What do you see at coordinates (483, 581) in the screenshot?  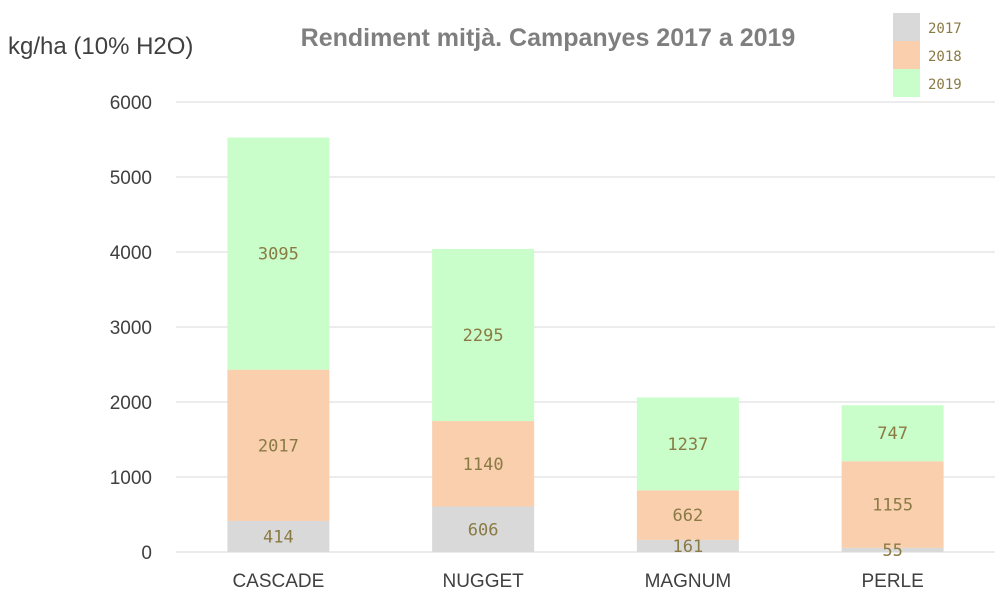 I see `x-tick-label: NUGGET` at bounding box center [483, 581].